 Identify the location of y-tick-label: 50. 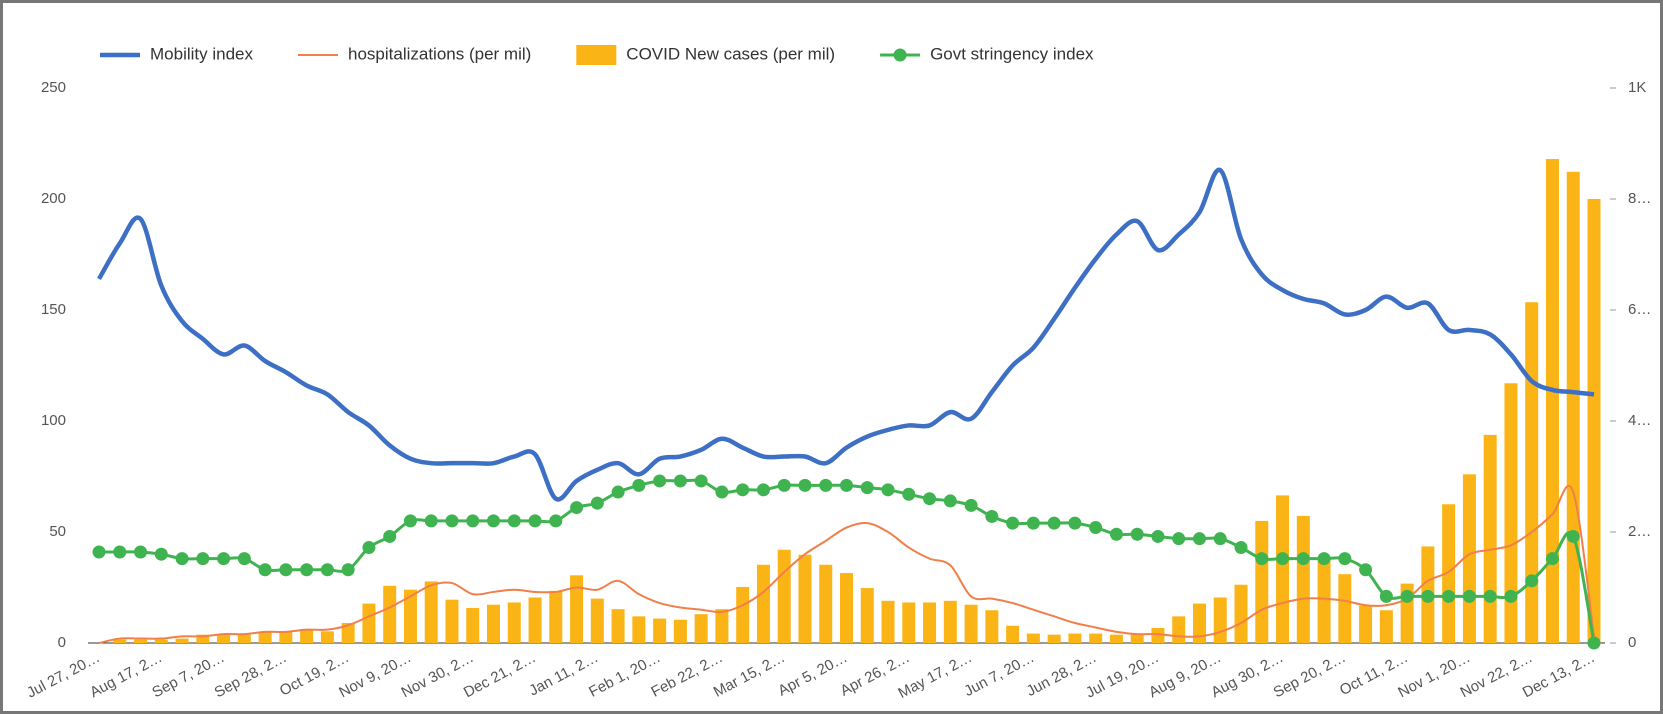
(57, 531).